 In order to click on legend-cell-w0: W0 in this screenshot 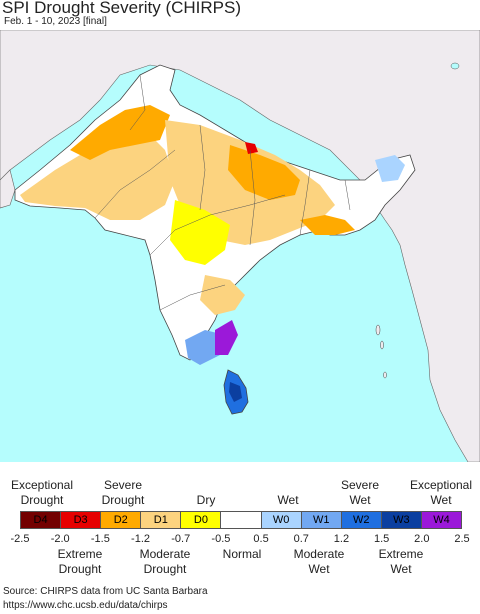, I will do `click(281, 520)`.